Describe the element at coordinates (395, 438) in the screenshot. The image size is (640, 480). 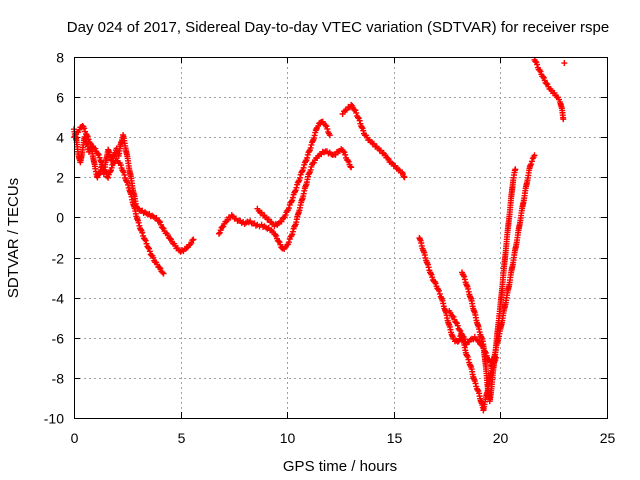
I see `x-tick-label: 15` at that location.